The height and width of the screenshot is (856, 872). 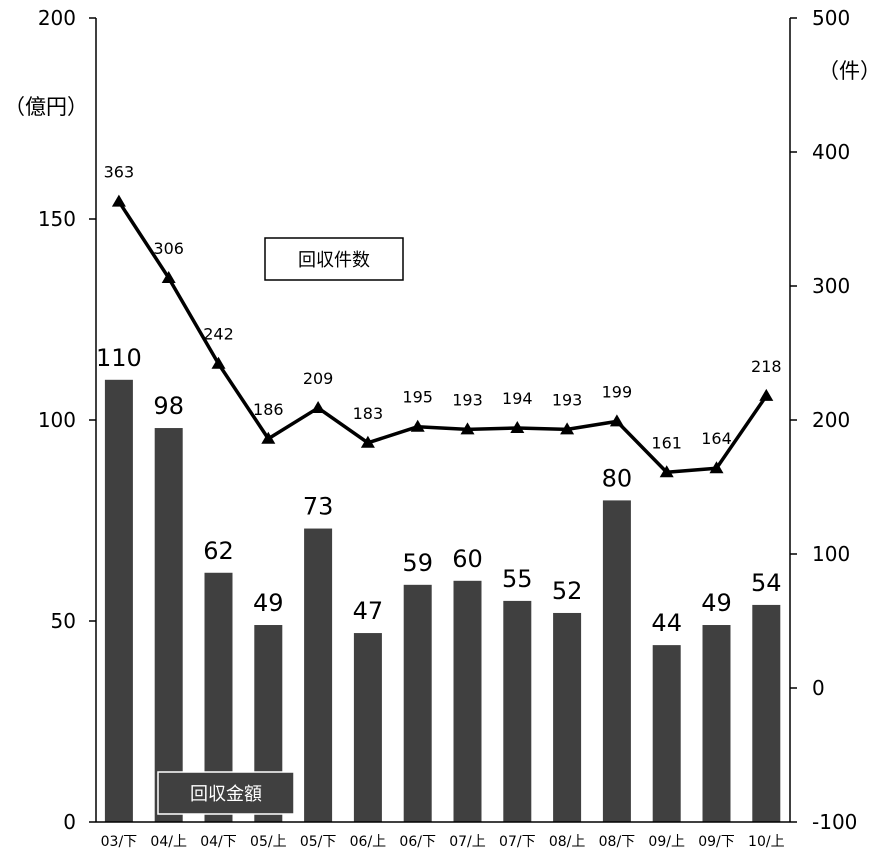 I want to click on bar-value-label: 80, so click(x=617, y=478).